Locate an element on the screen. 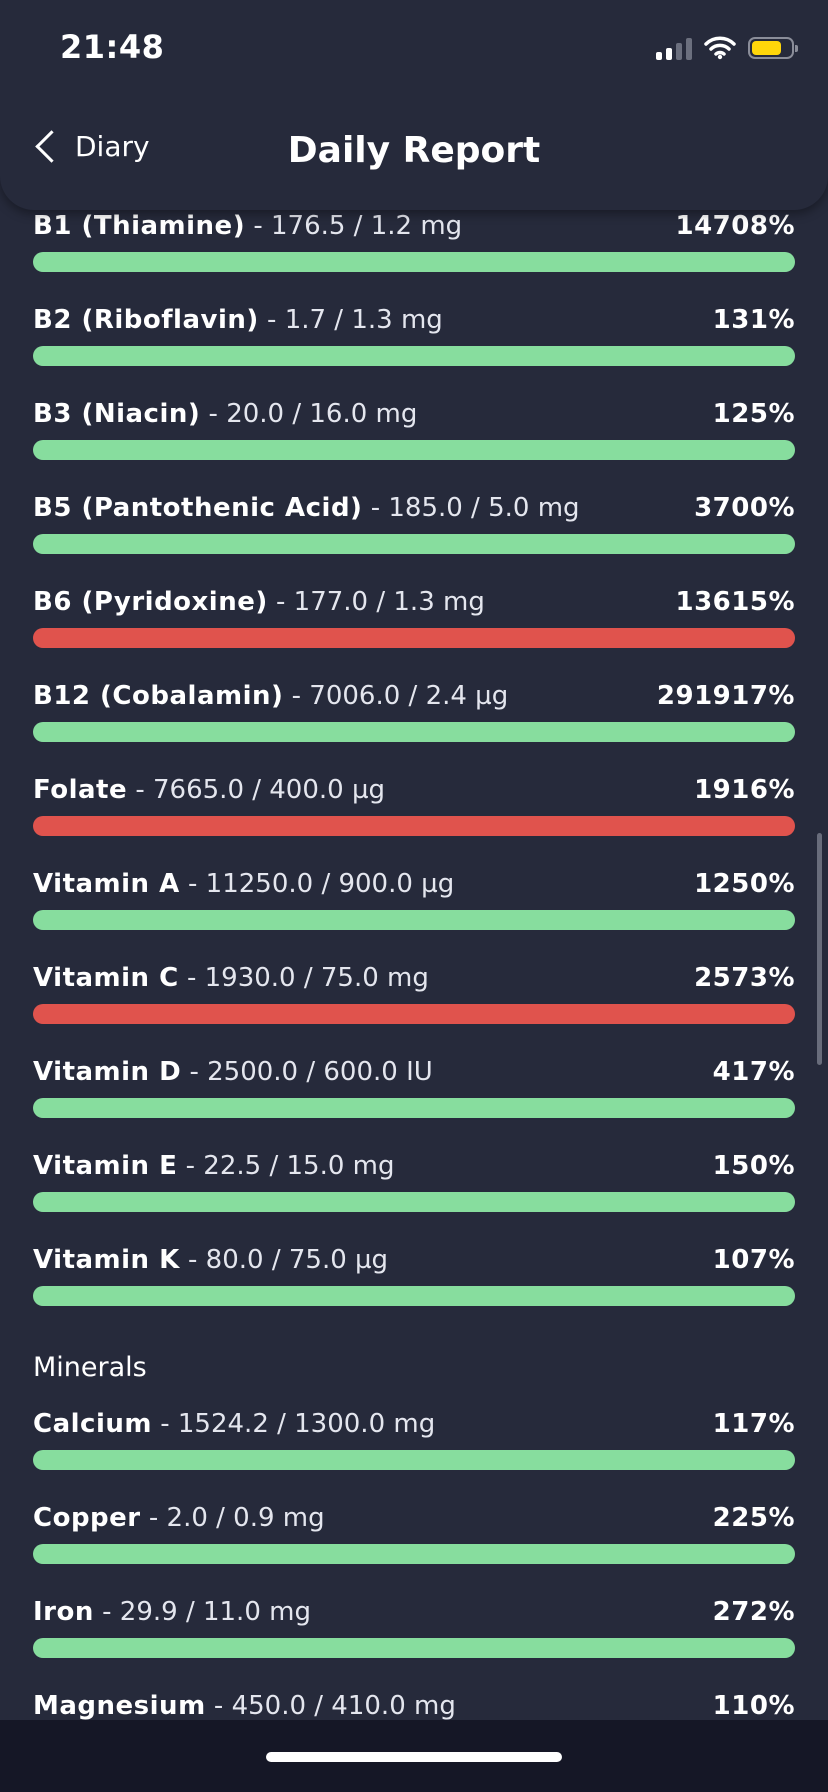 The height and width of the screenshot is (1792, 828). nutrient-item: Vitamin E - 22.5 / 15.0 mg 150% is located at coordinates (414, 1180).